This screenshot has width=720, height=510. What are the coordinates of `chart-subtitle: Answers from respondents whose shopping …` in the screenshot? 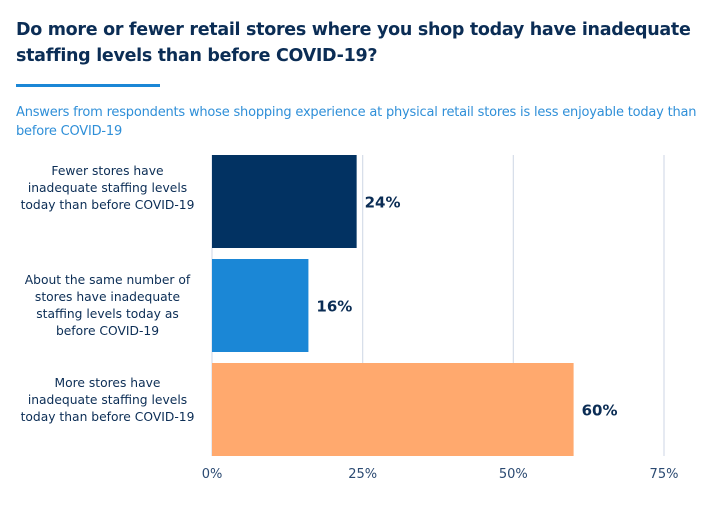 It's located at (356, 122).